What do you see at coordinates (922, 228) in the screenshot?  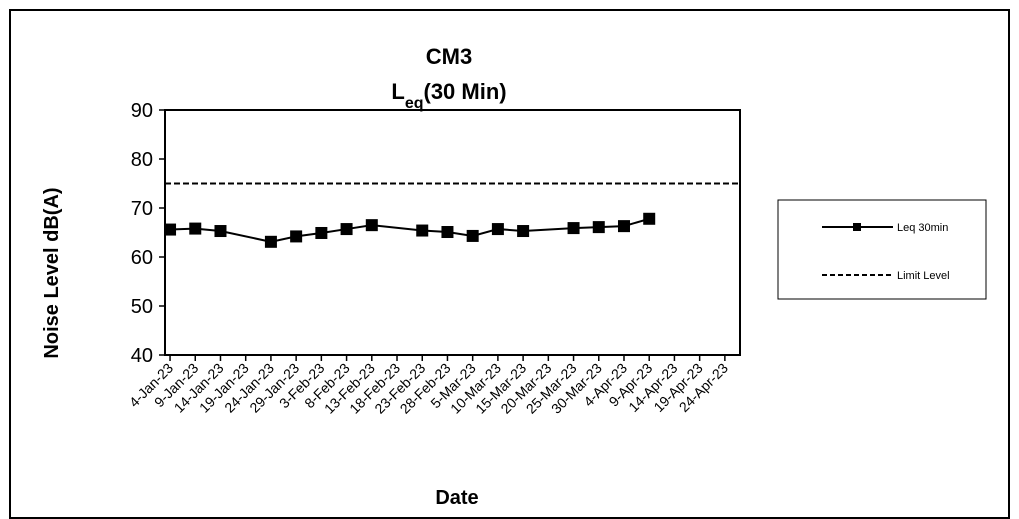 I see `legend-label-leq: Leq 30min` at bounding box center [922, 228].